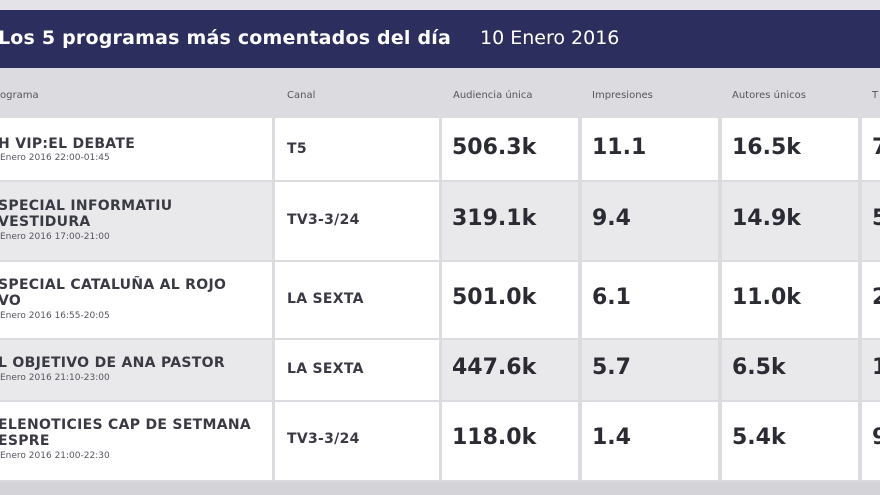 This screenshot has height=495, width=880. What do you see at coordinates (611, 437) in the screenshot?
I see `impresiones-value: 1.4` at bounding box center [611, 437].